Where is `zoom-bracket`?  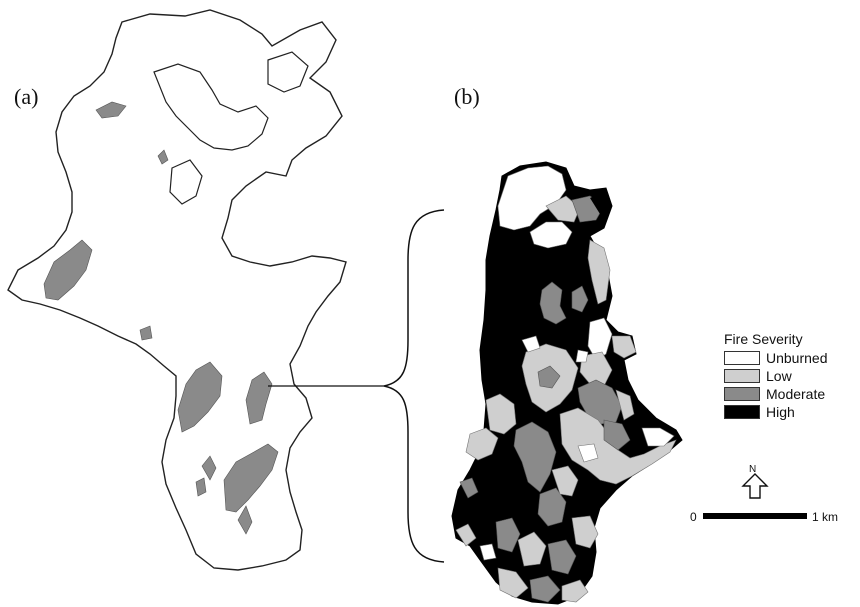
zoom-bracket is located at coordinates (414, 386).